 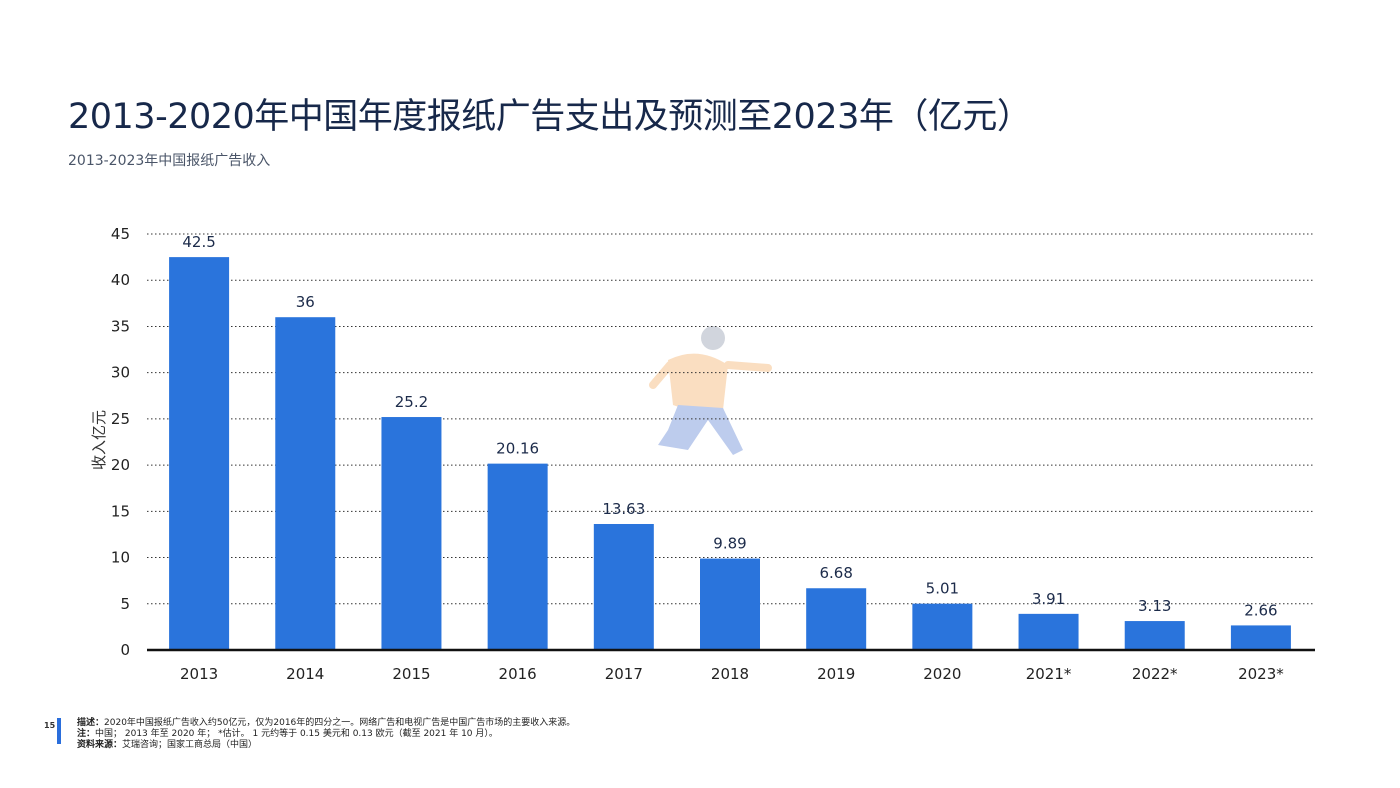 I want to click on bar-value-label: 9.89, so click(x=729, y=544).